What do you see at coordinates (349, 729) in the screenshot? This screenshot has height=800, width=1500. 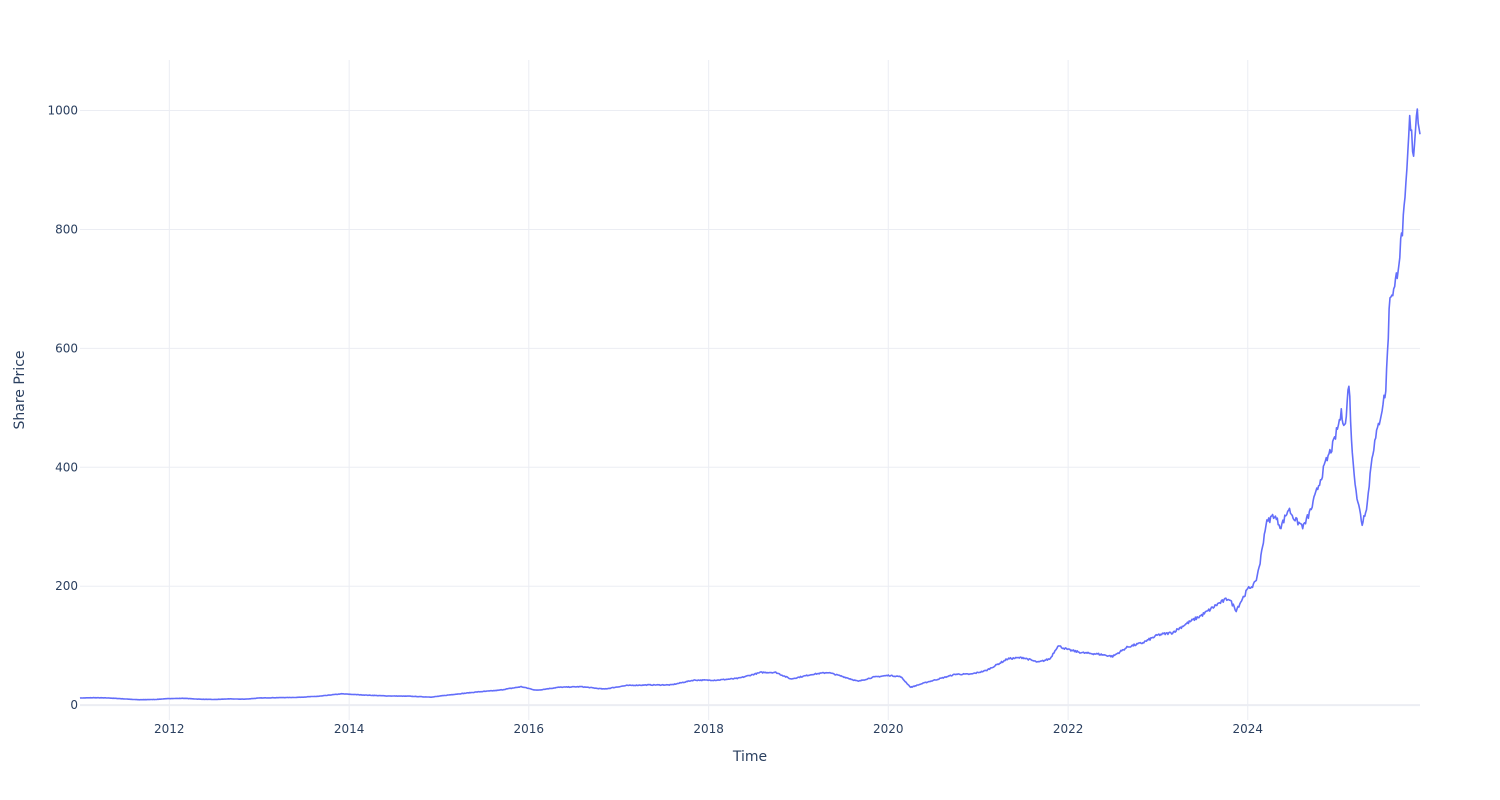 I see `x-tick-label: 2014` at bounding box center [349, 729].